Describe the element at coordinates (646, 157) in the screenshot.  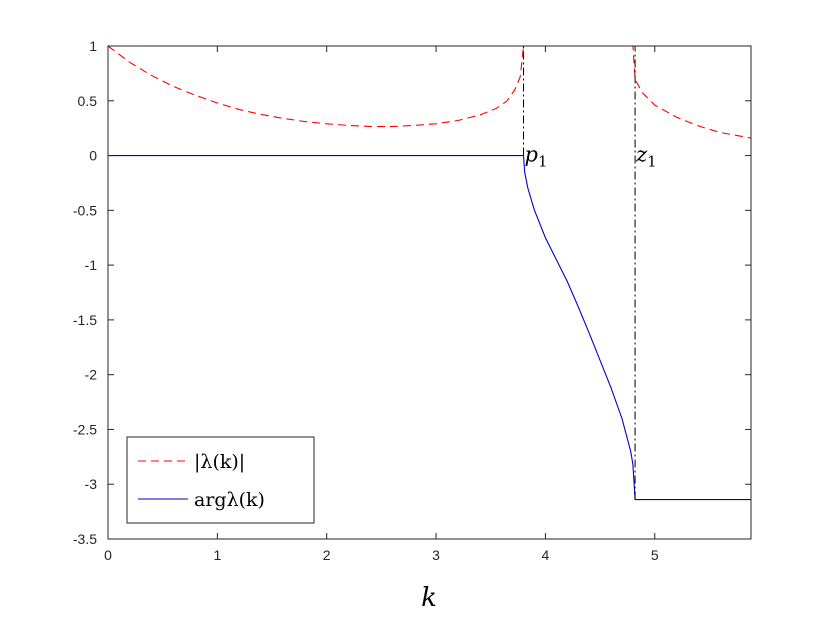
I see `annotation-z1: z1` at that location.